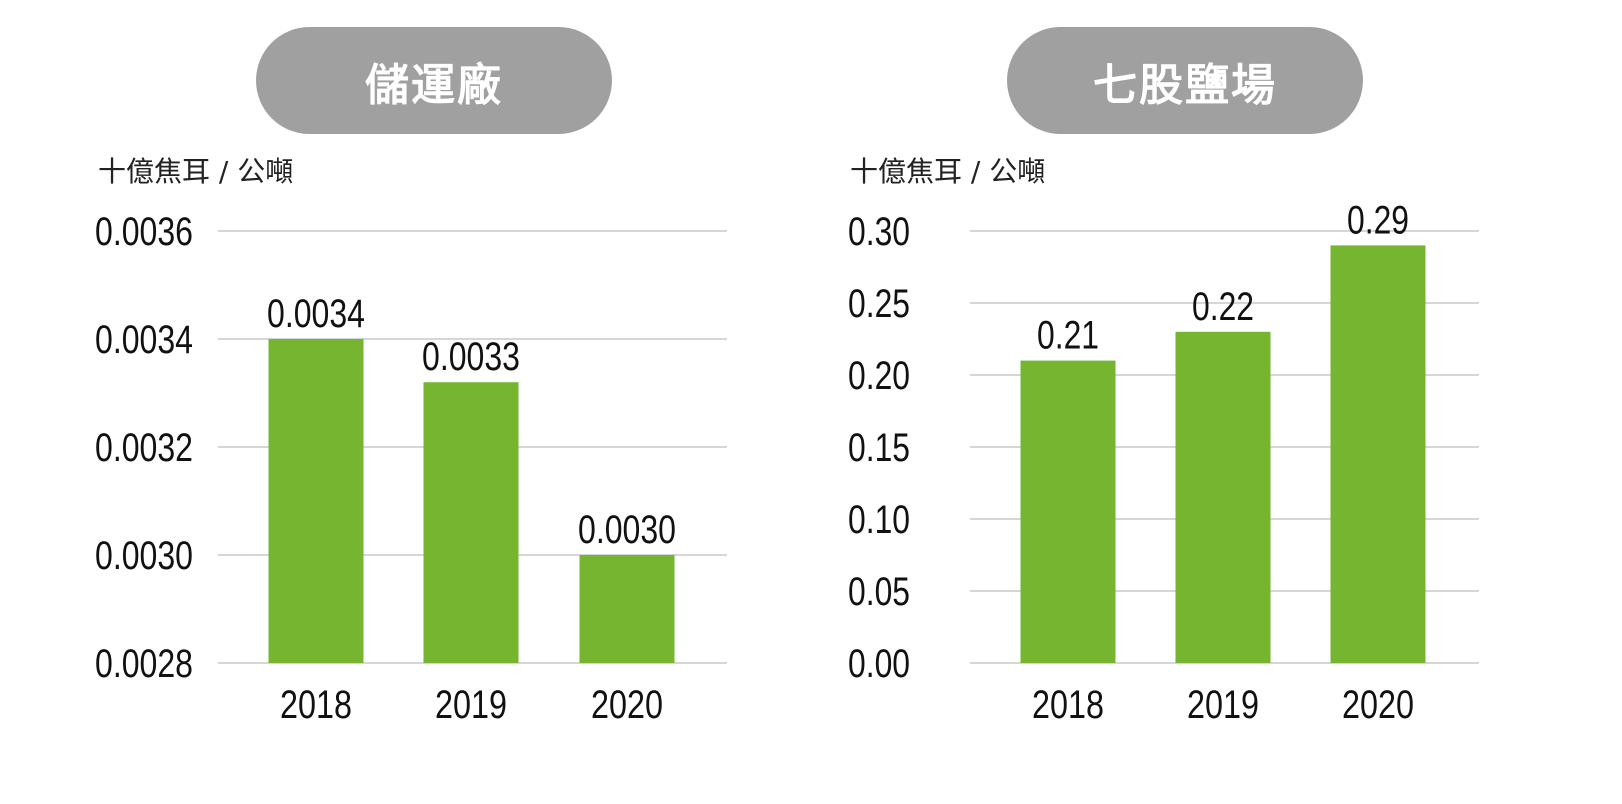 This screenshot has width=1622, height=804. I want to click on y-tick-label: 0.0036, so click(144, 232).